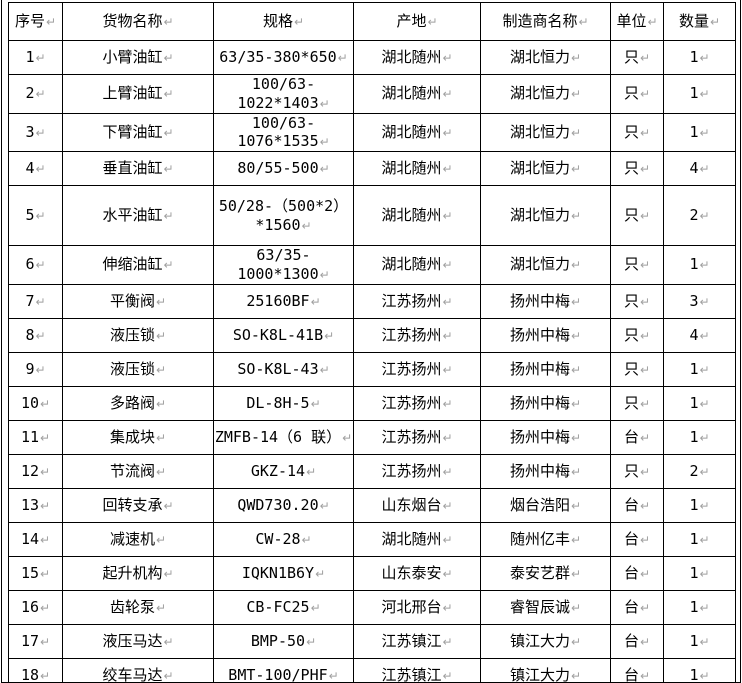  What do you see at coordinates (35, 670) in the screenshot?
I see `cell-serial: 18↵` at bounding box center [35, 670].